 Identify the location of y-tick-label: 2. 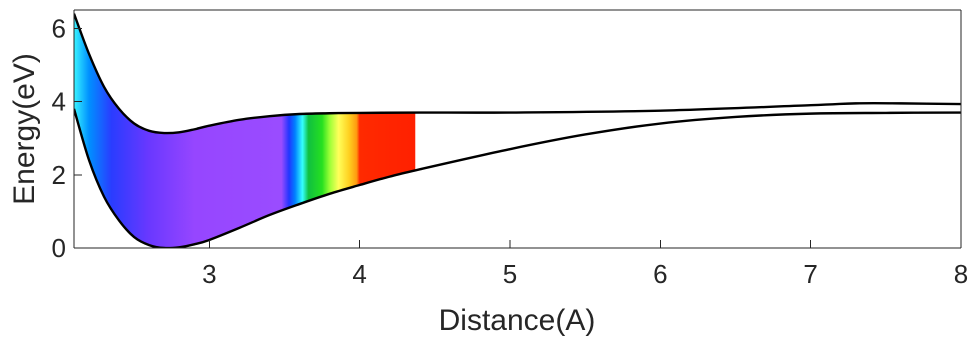
(59, 175).